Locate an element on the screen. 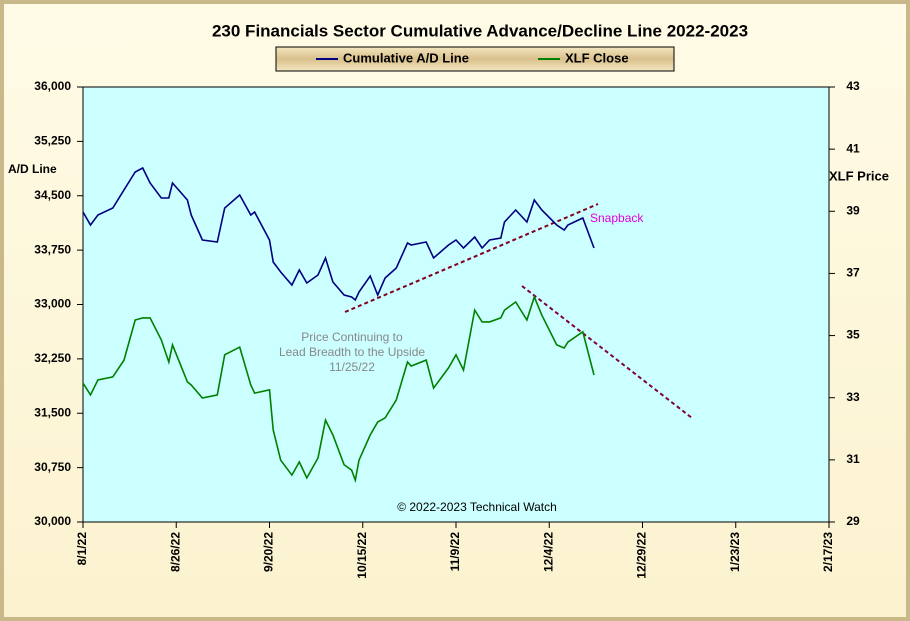 The width and height of the screenshot is (910, 621). legend-label: Cumulative A/D Line is located at coordinates (406, 57).